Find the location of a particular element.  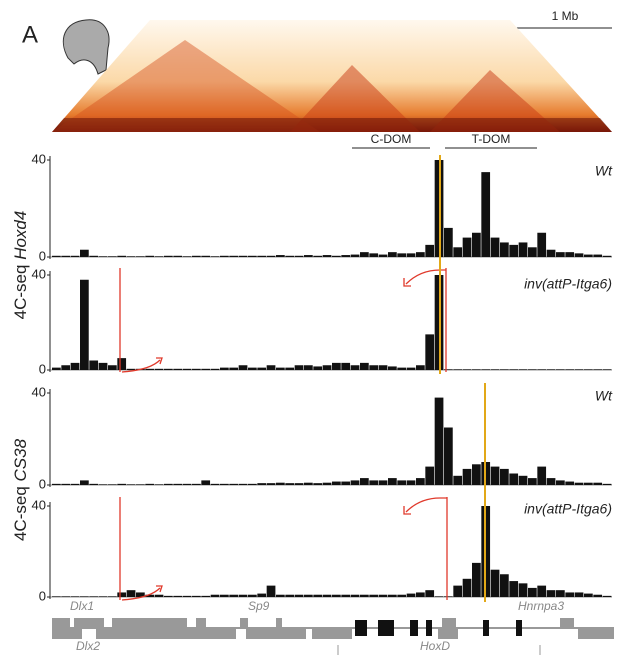

hic-diagonal is located at coordinates (332, 125).